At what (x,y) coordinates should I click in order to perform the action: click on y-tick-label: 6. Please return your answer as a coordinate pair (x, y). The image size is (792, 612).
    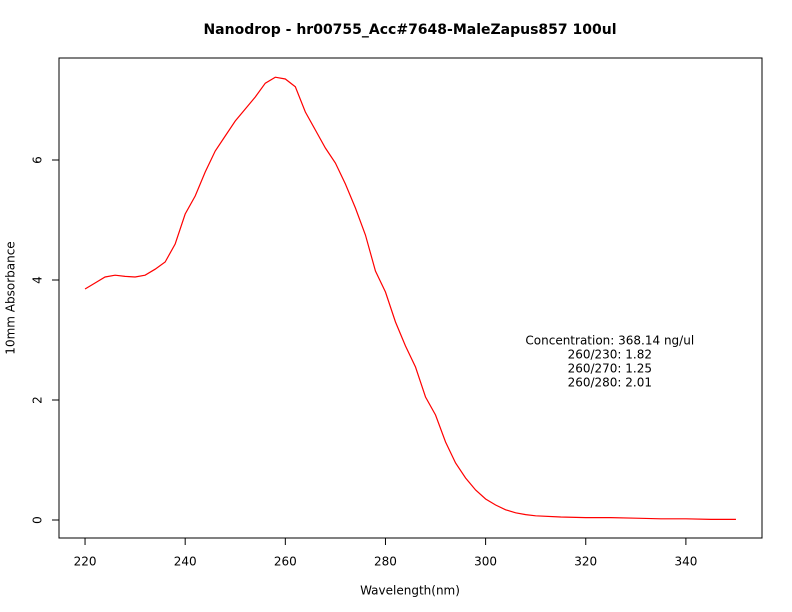
    Looking at the image, I should click on (38, 160).